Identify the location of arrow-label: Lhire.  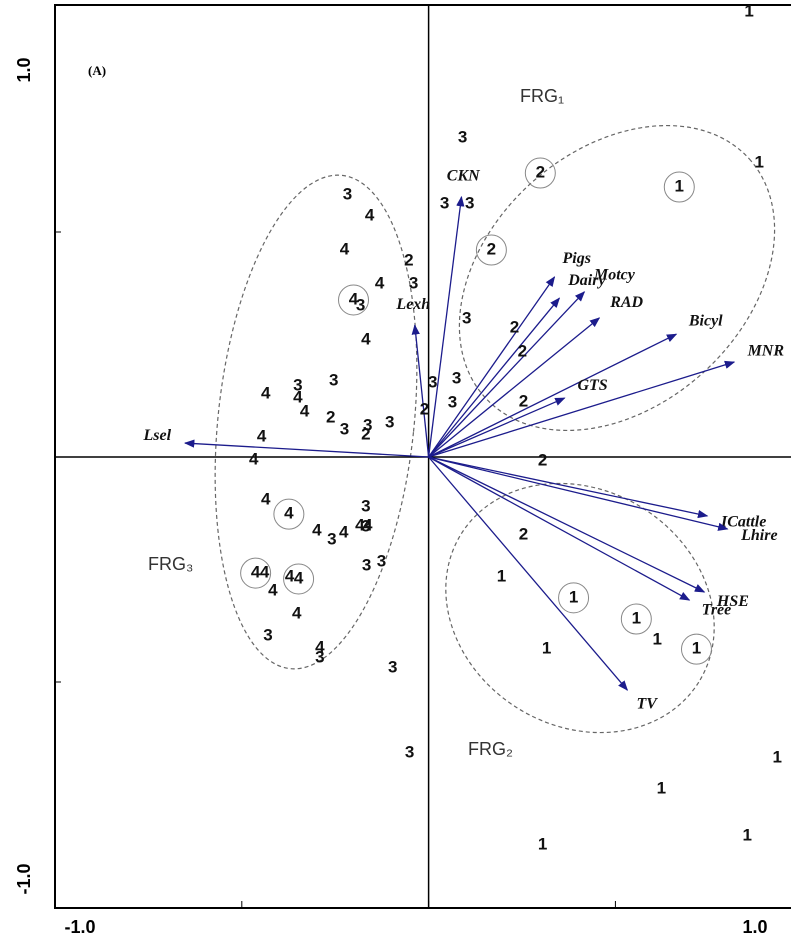
(758, 535).